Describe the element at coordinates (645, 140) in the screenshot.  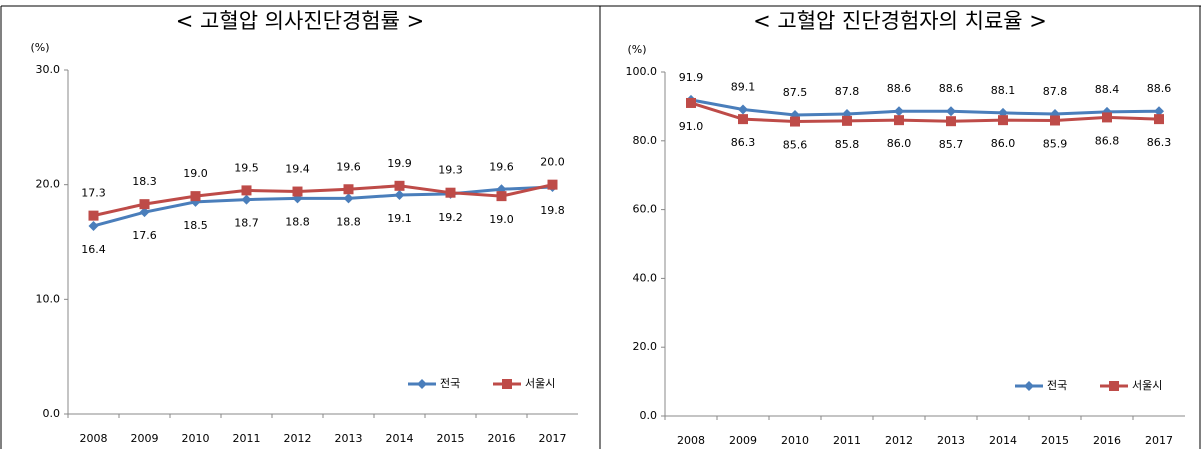
I see `y-tick-label: 80.0` at that location.